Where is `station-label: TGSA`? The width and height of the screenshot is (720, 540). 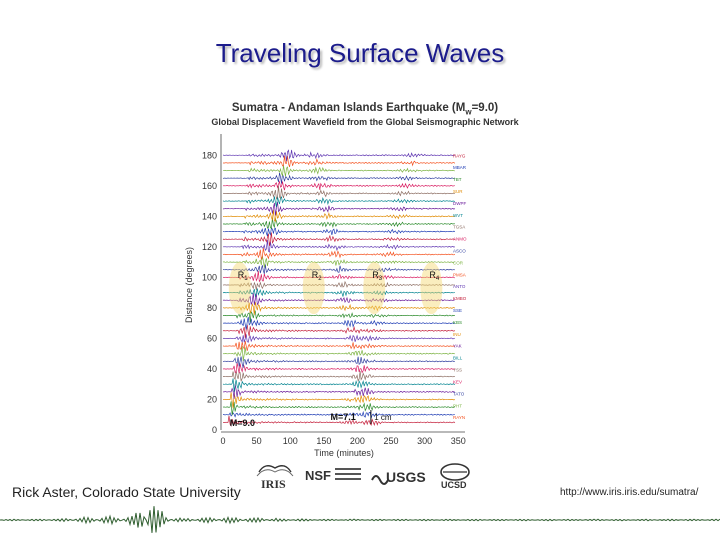 station-label: TGSA is located at coordinates (459, 227).